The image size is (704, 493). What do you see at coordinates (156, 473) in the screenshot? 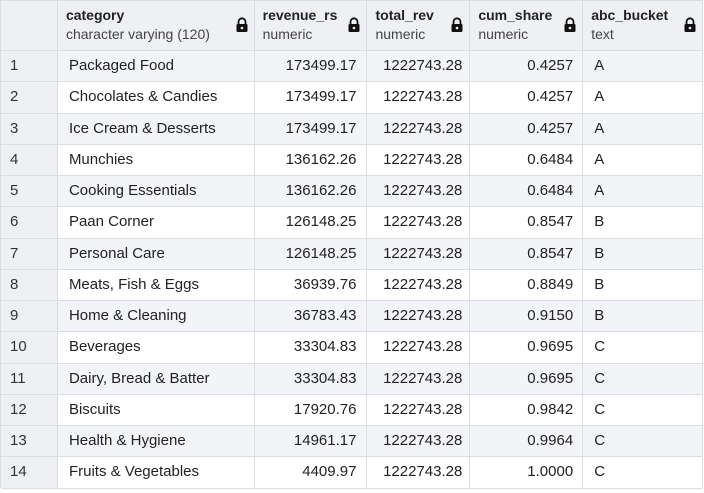
I see `cell-category: Fruits & Vegetables` at bounding box center [156, 473].